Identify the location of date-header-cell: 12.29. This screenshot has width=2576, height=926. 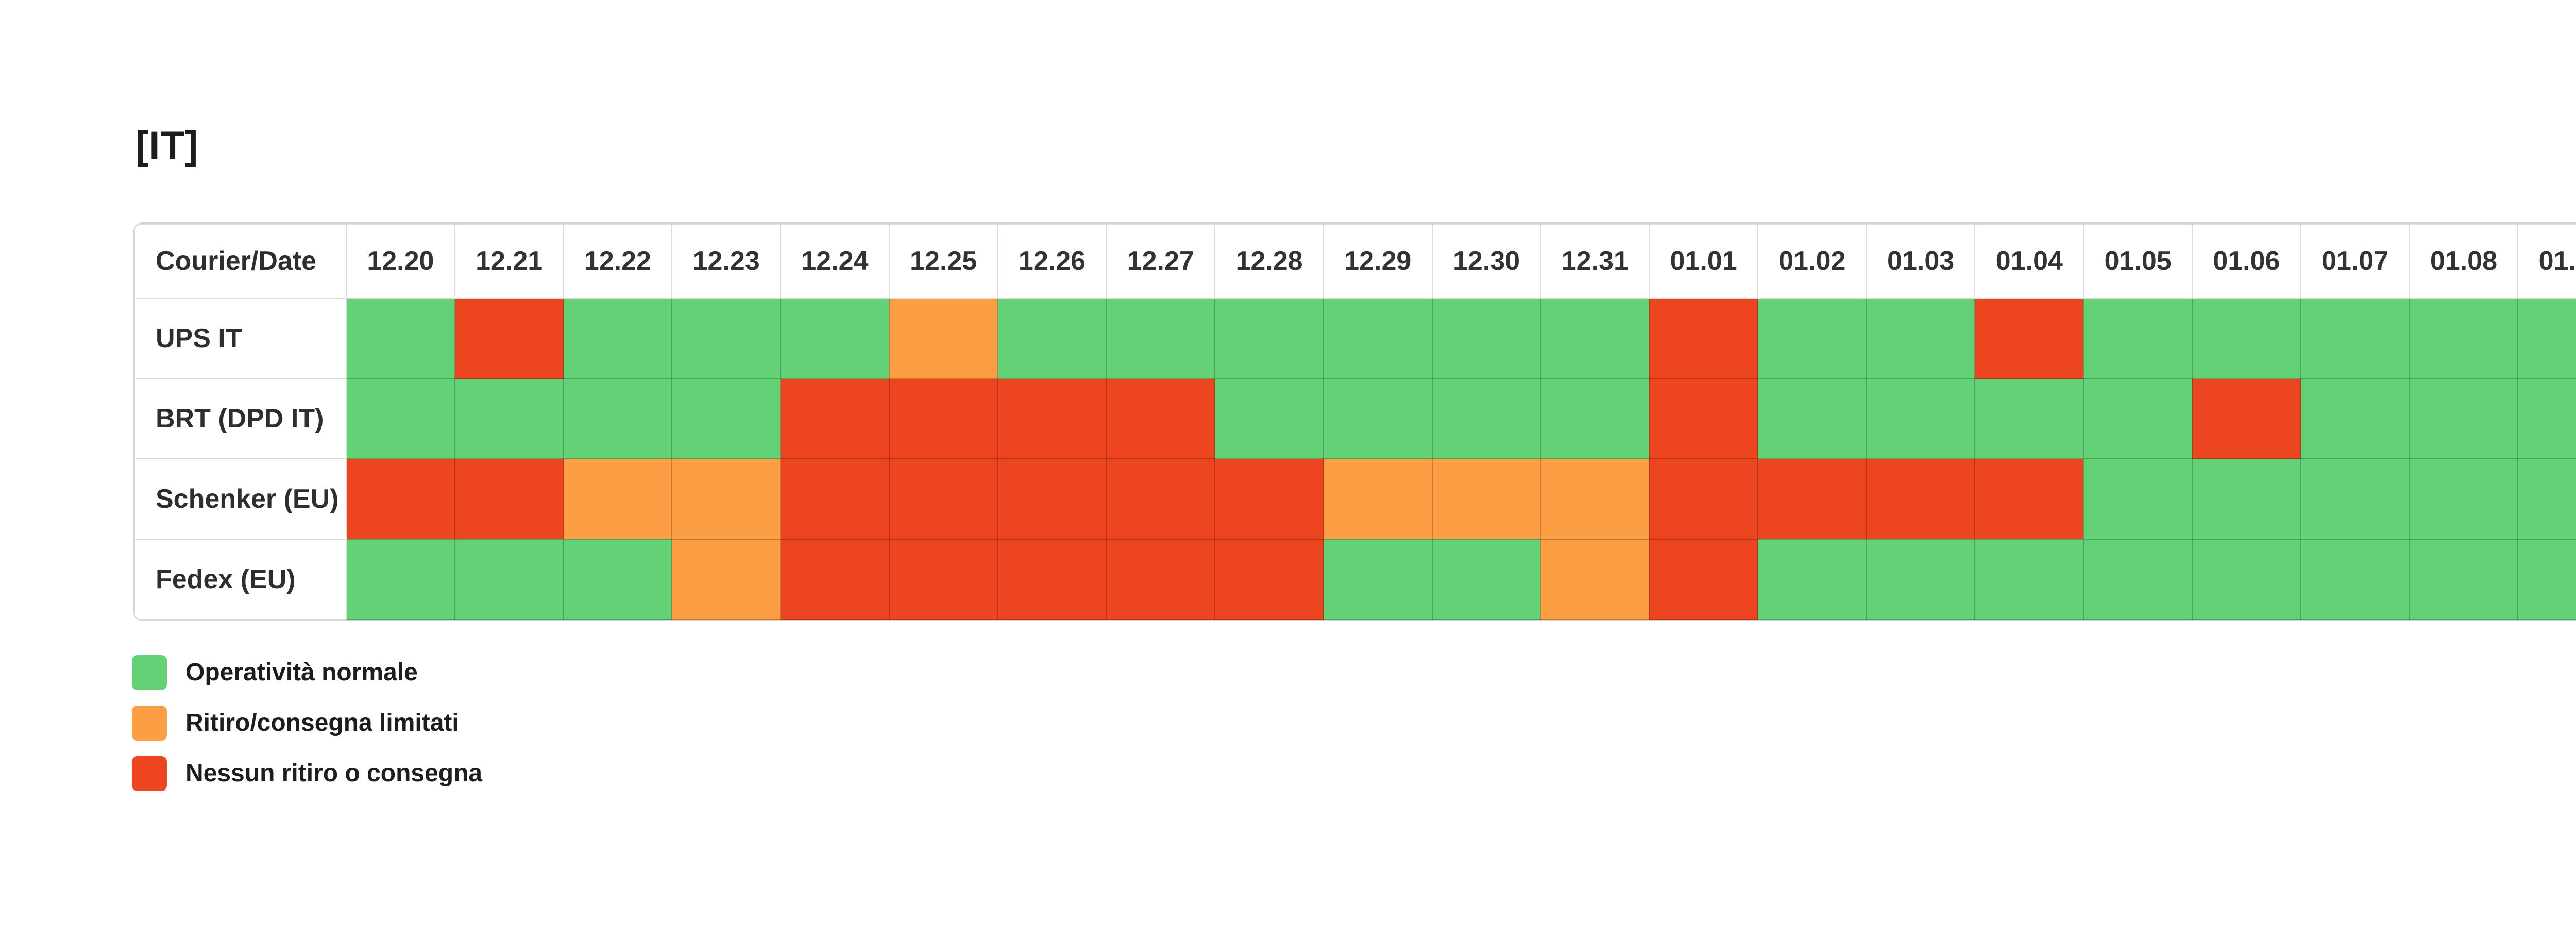
(1378, 261).